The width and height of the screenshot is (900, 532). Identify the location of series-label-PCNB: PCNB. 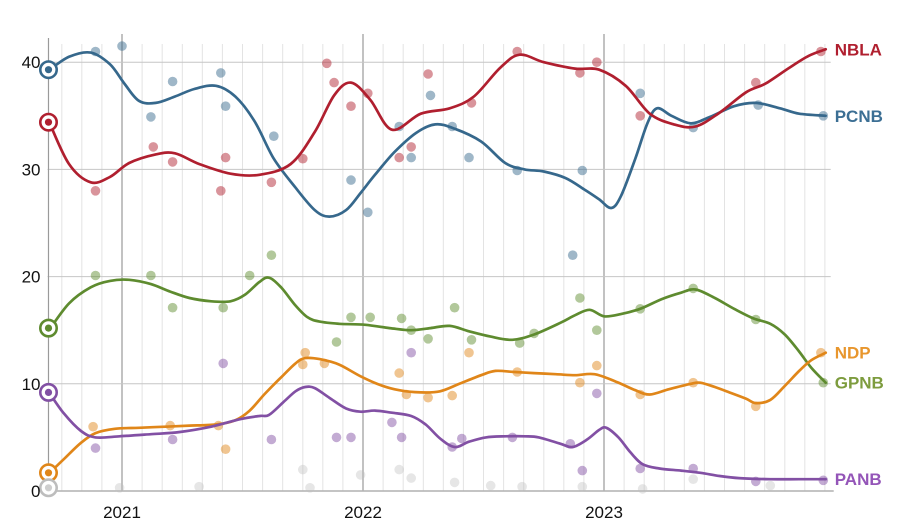
(859, 116).